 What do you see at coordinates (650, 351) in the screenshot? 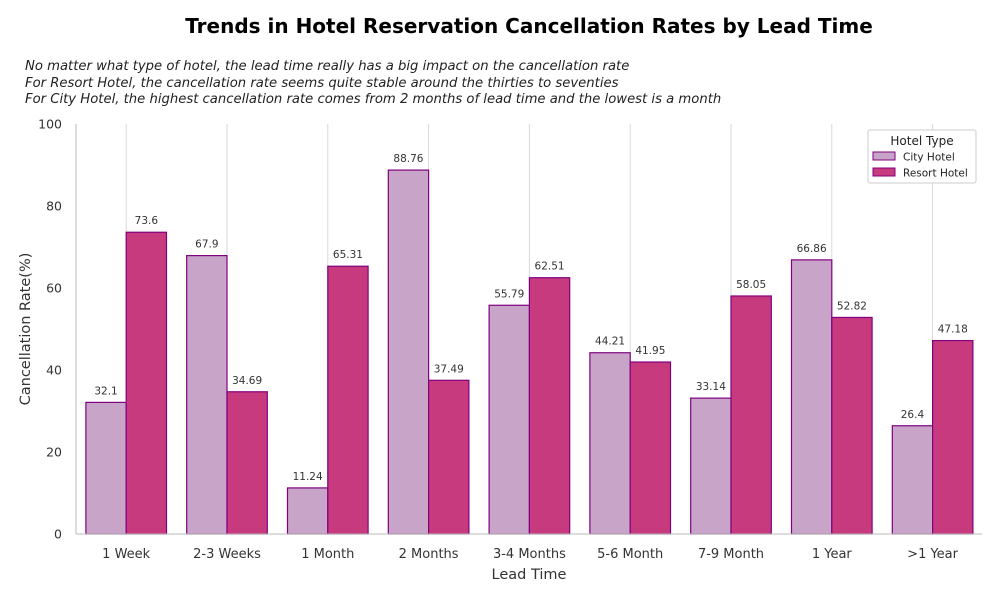
I see `data-label-resort-hotel-5-6-month: 41.95` at bounding box center [650, 351].